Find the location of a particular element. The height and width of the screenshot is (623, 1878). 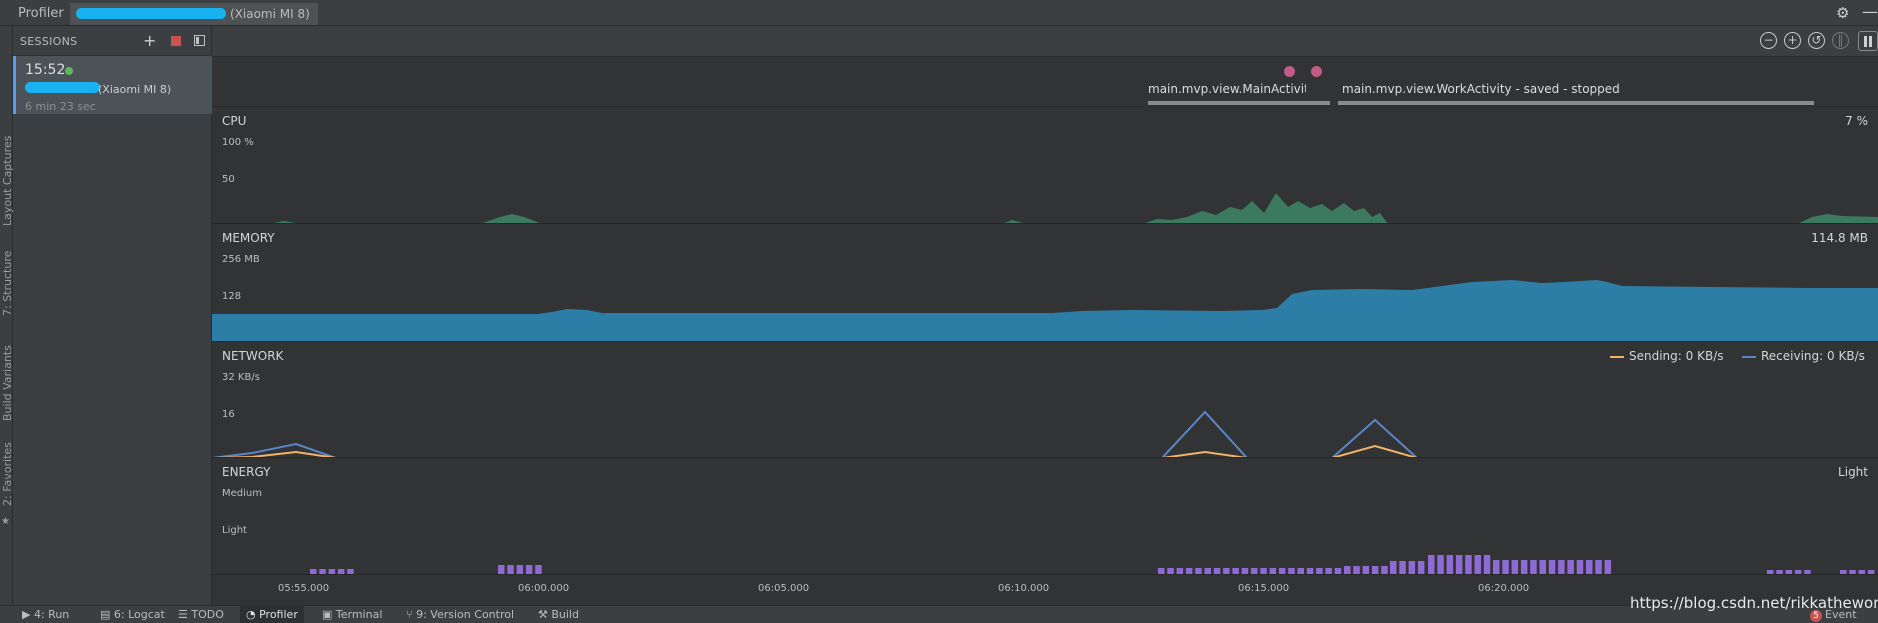

minimize-icon: — is located at coordinates (1870, 11).